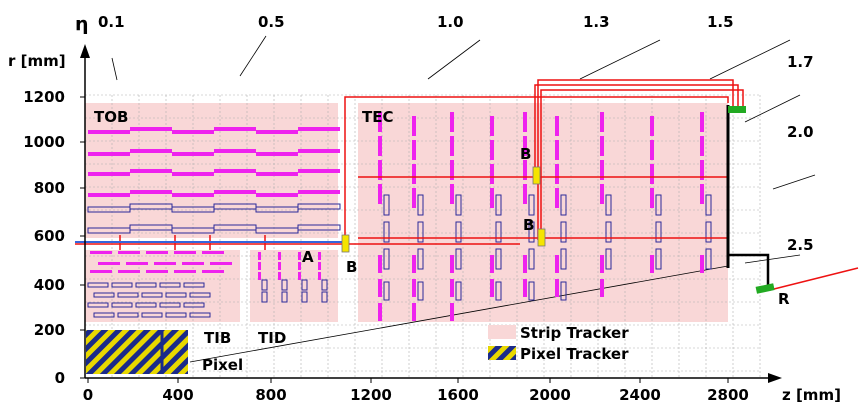 This screenshot has height=405, width=860. What do you see at coordinates (111, 117) in the screenshot?
I see `tob-label: TOB` at bounding box center [111, 117].